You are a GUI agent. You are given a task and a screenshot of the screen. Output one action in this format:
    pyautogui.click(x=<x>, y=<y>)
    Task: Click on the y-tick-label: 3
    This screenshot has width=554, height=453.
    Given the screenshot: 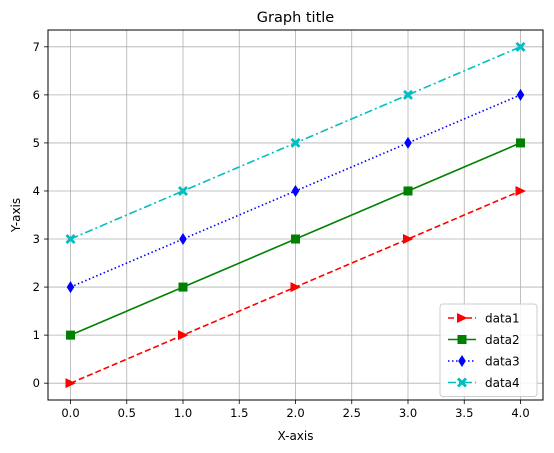 What is the action you would take?
    pyautogui.click(x=36, y=239)
    